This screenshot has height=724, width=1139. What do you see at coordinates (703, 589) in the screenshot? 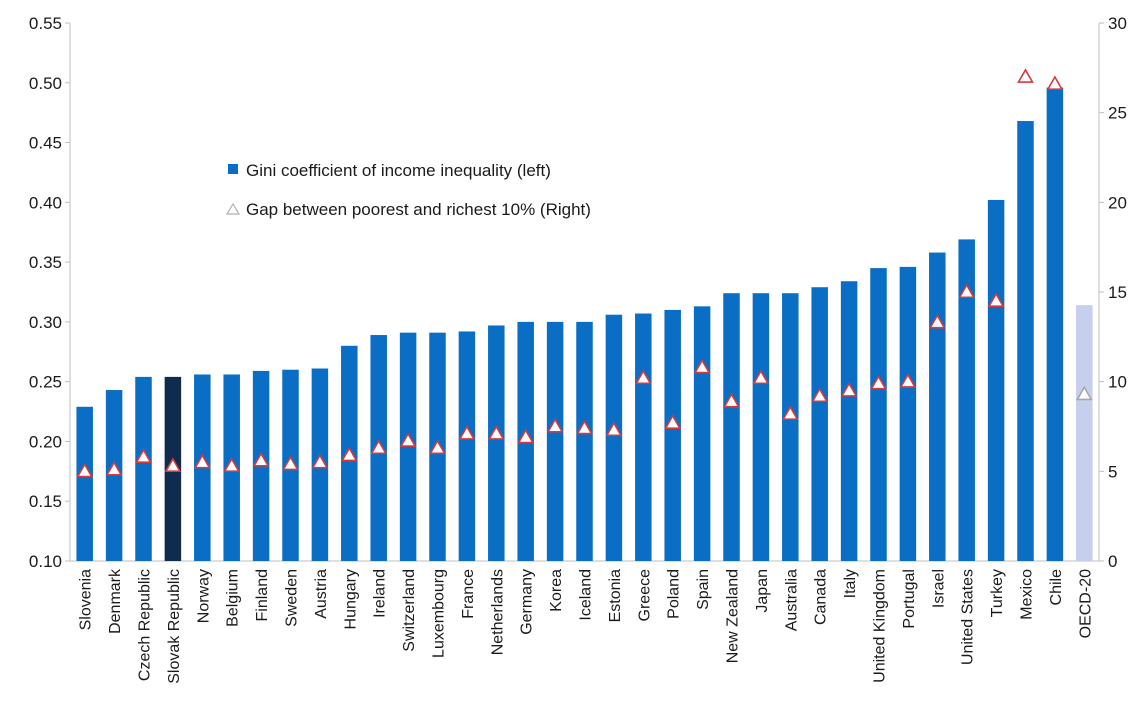
I see `category-label: Spain` at bounding box center [703, 589].